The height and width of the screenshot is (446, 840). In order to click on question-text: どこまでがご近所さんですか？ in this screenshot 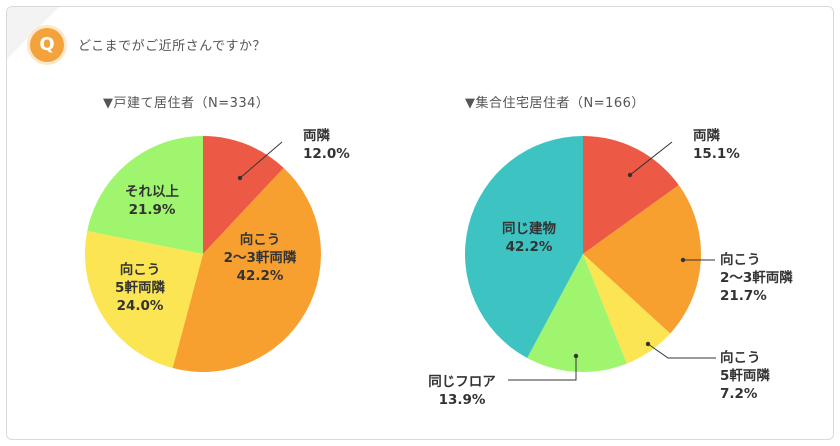, I will do `click(172, 46)`.